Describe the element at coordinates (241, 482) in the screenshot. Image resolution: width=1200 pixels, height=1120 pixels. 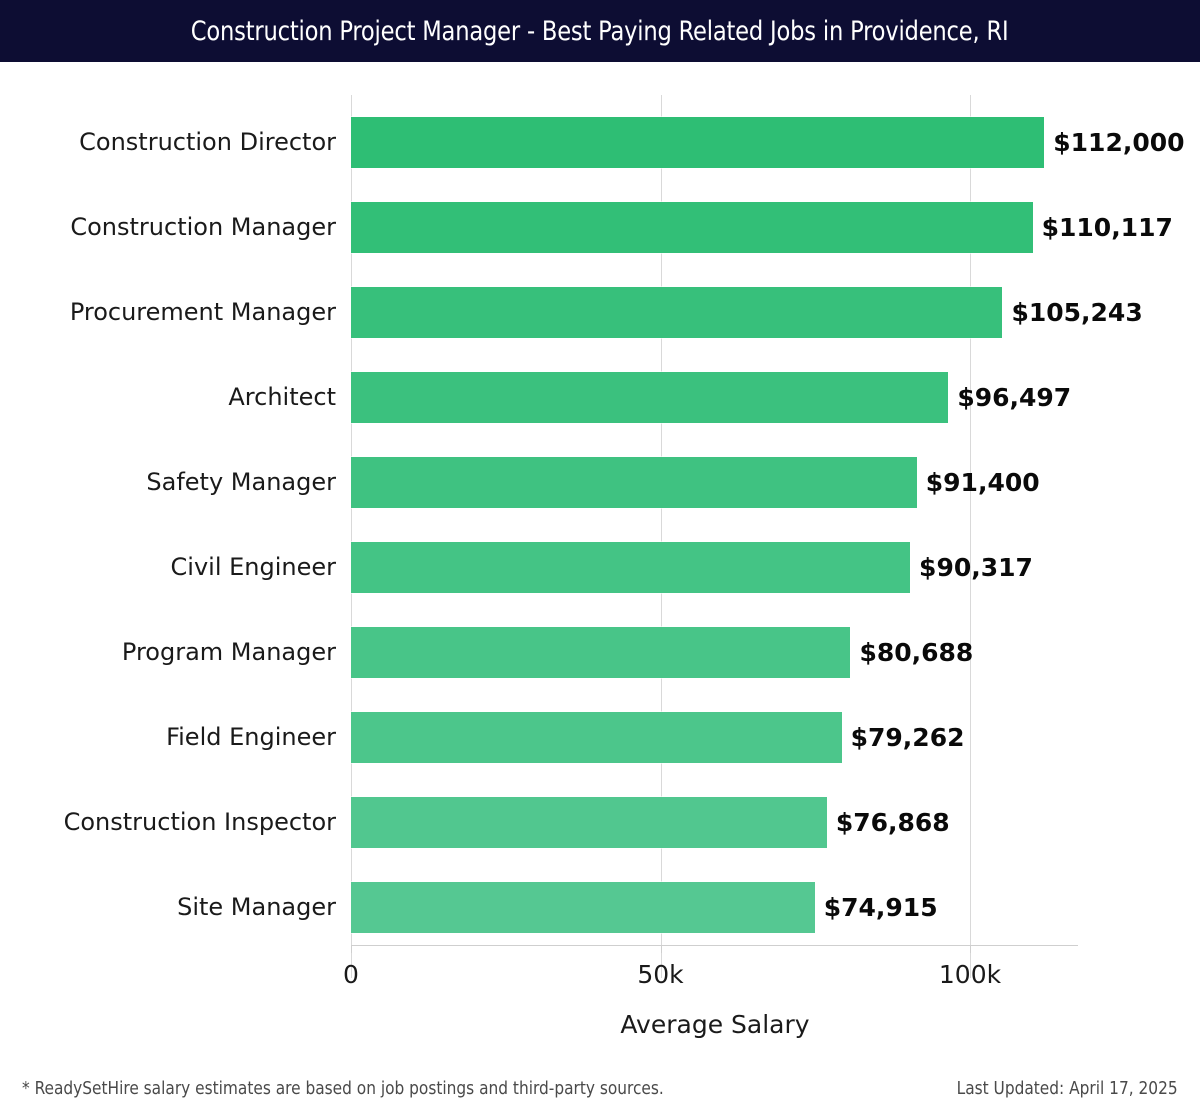
I see `bar-category-label: Safety Manager` at that location.